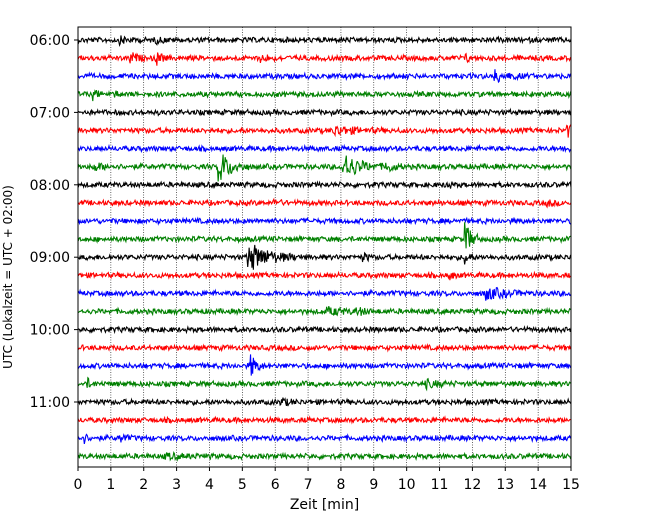  I want to click on x-tick-label: 5, so click(242, 485).